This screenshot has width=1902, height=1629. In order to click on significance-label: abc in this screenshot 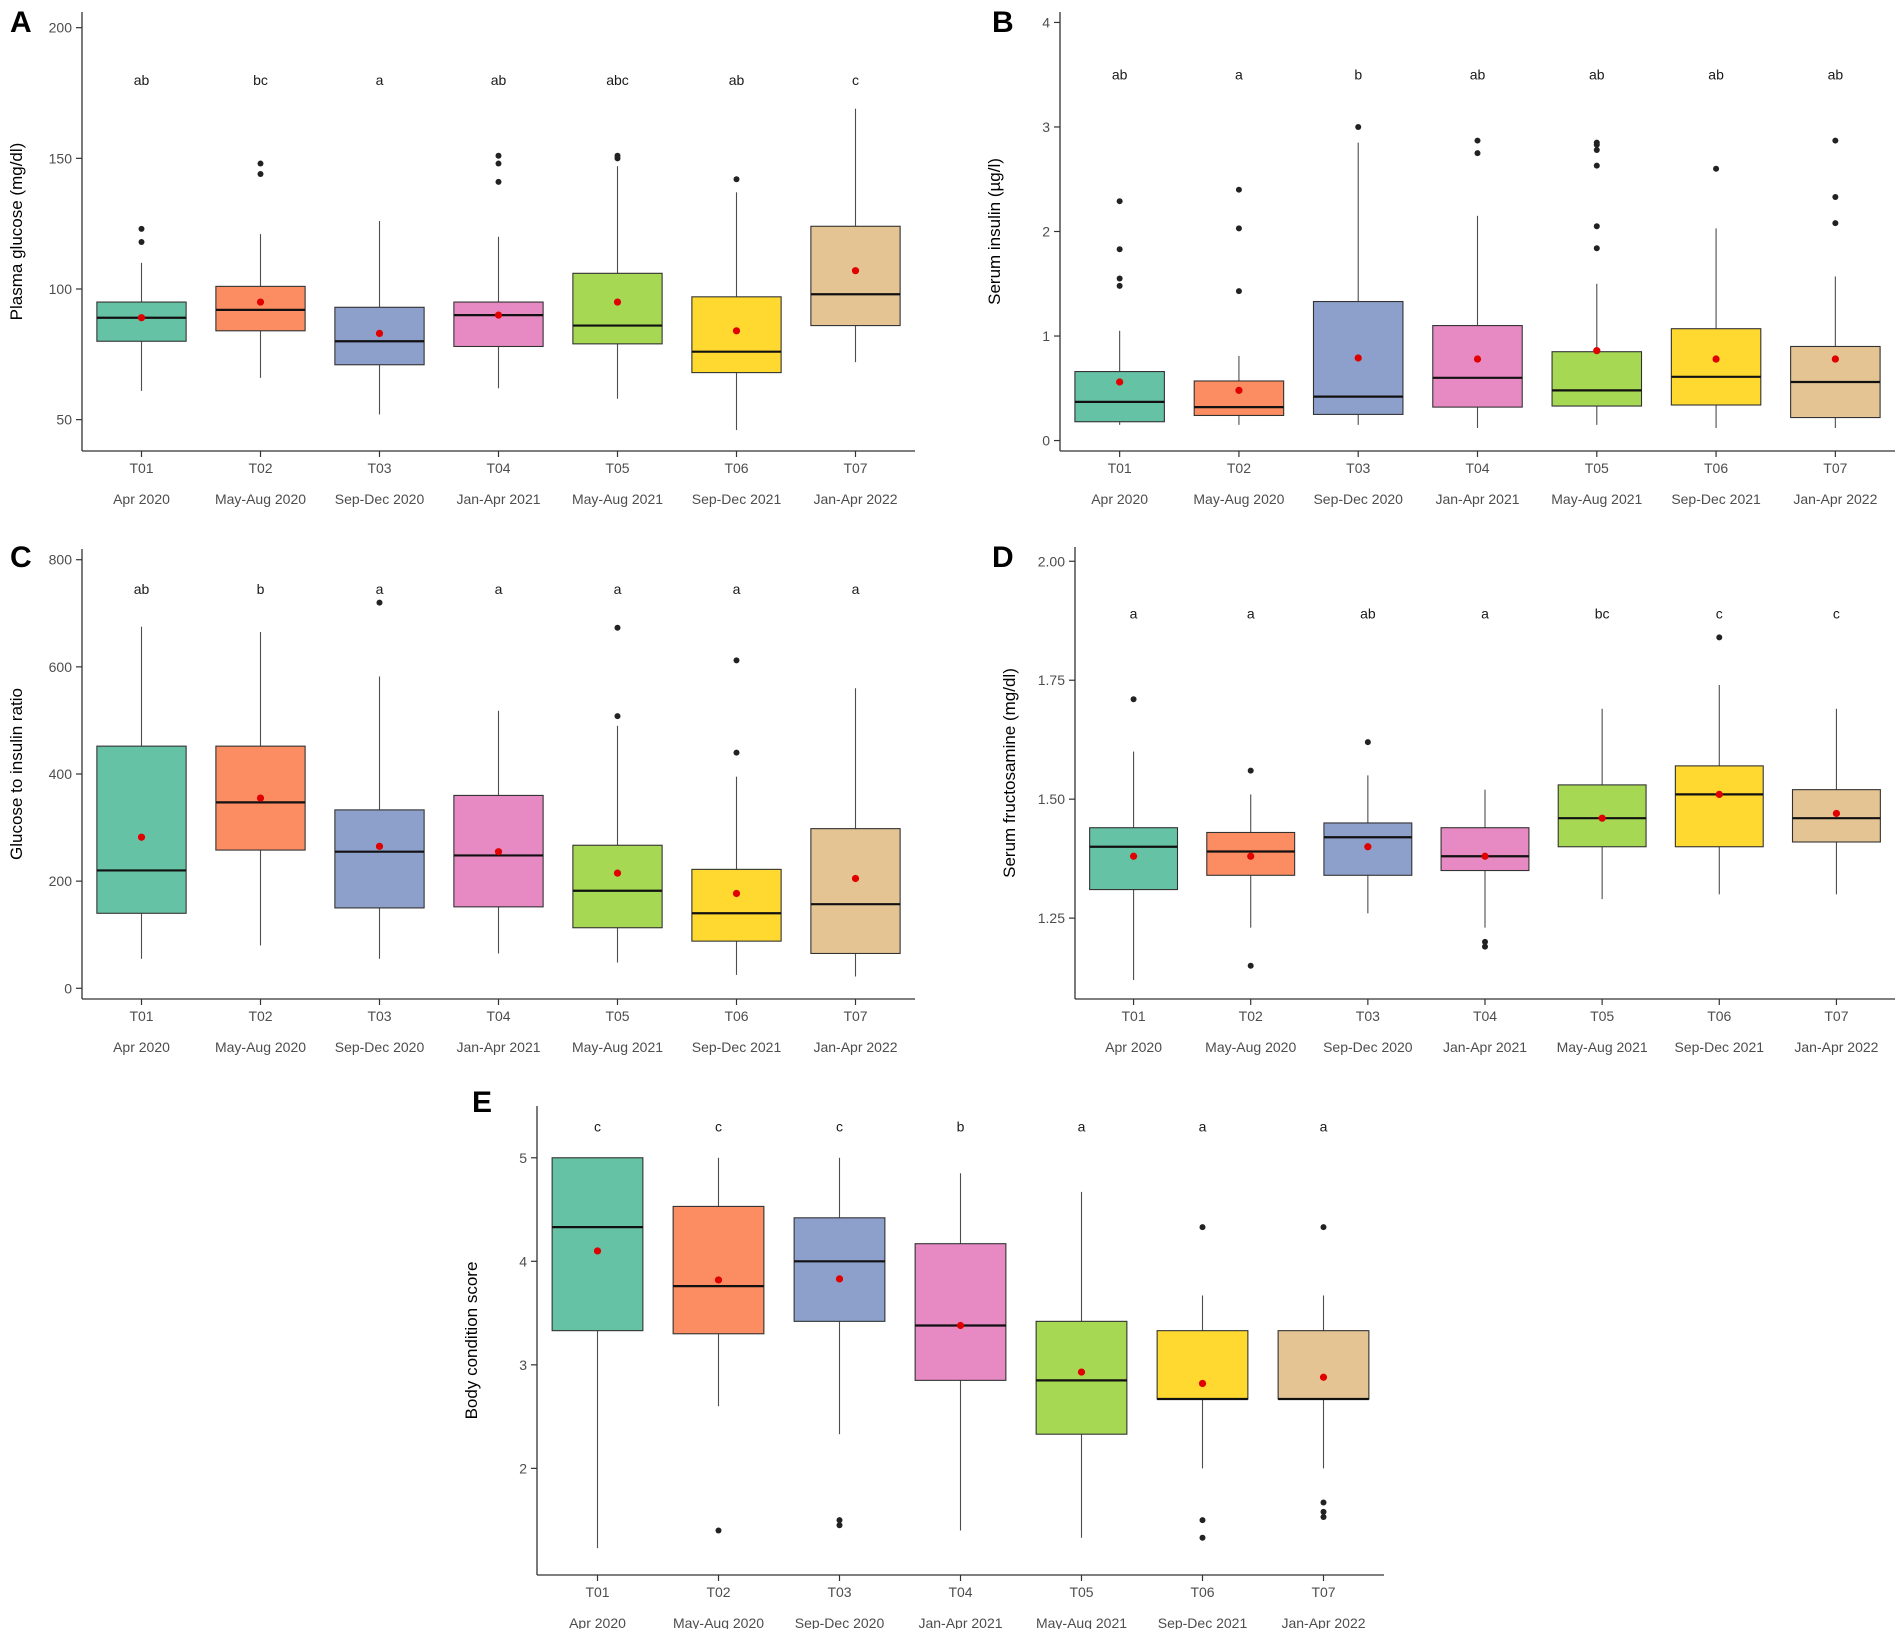, I will do `click(617, 80)`.